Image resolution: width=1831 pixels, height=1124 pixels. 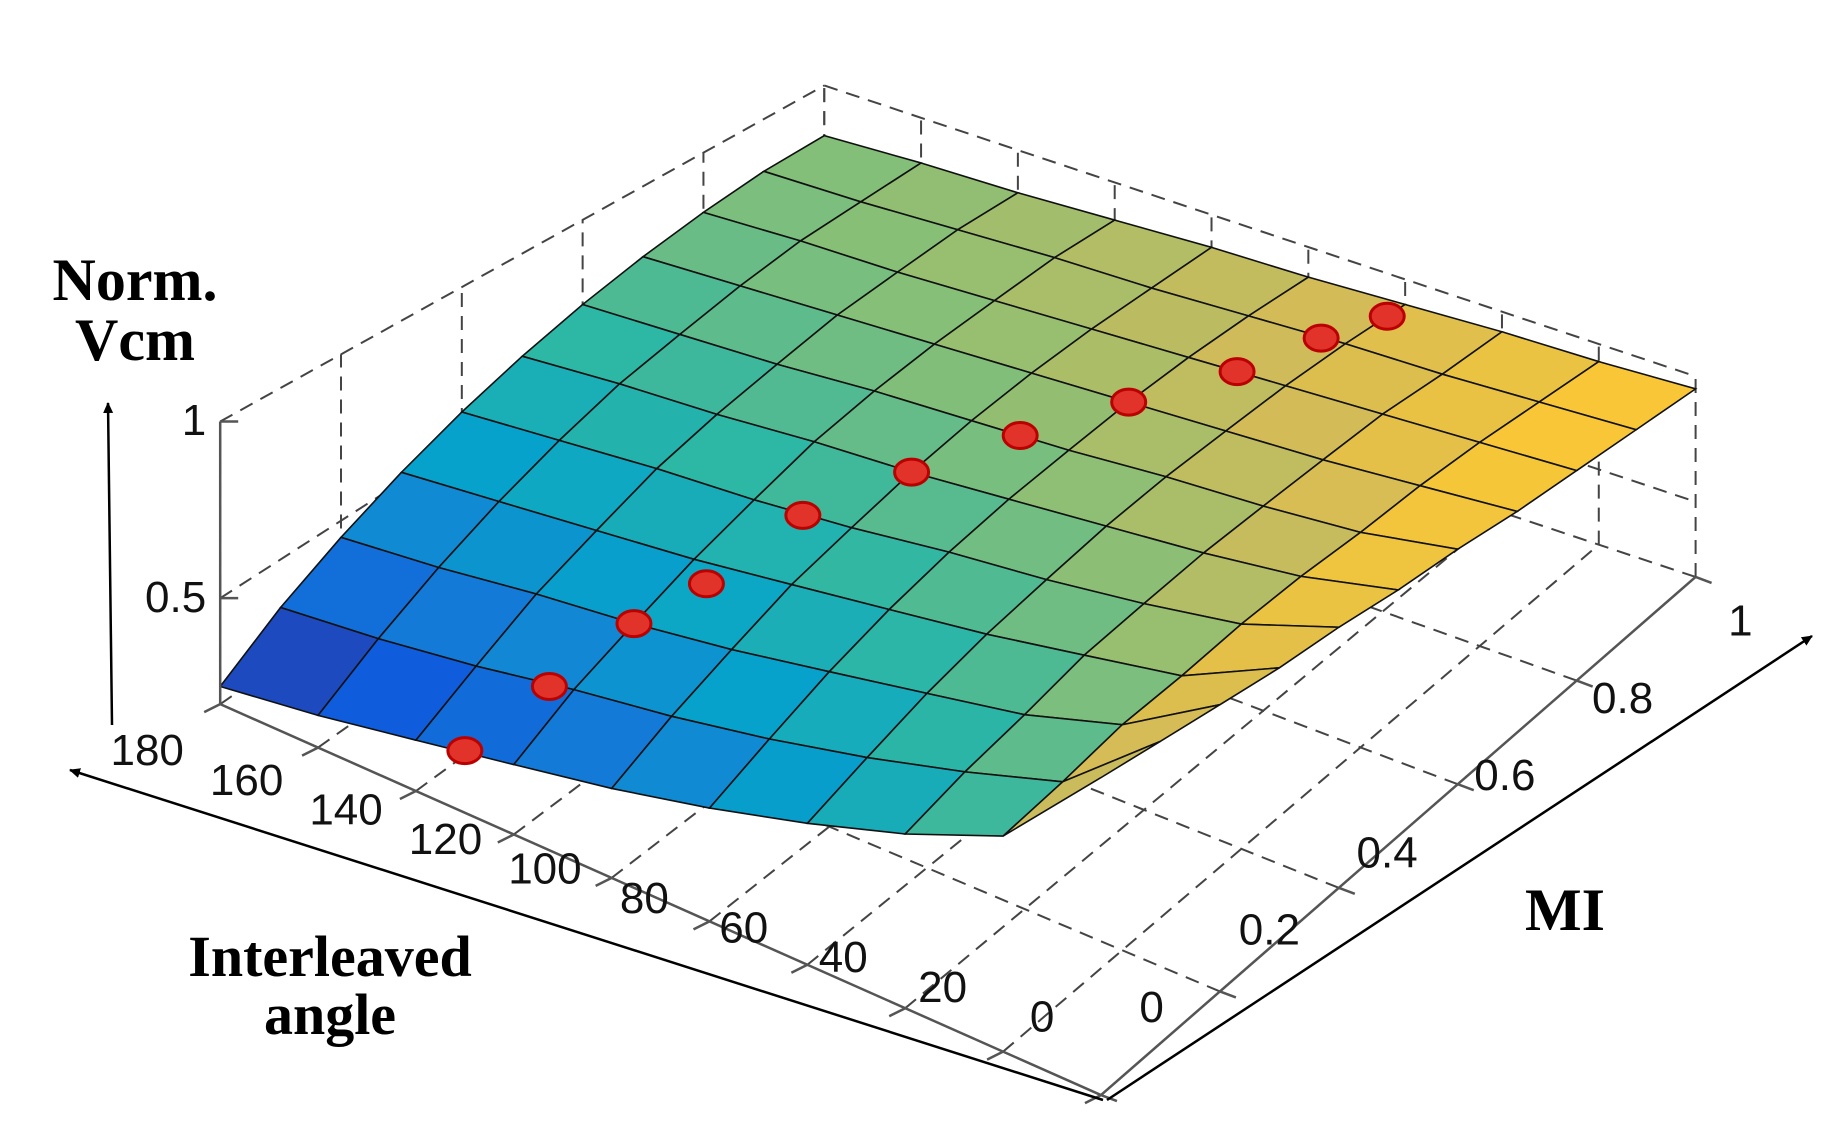 I want to click on y-tick-label: 0.8, so click(x=1622, y=698).